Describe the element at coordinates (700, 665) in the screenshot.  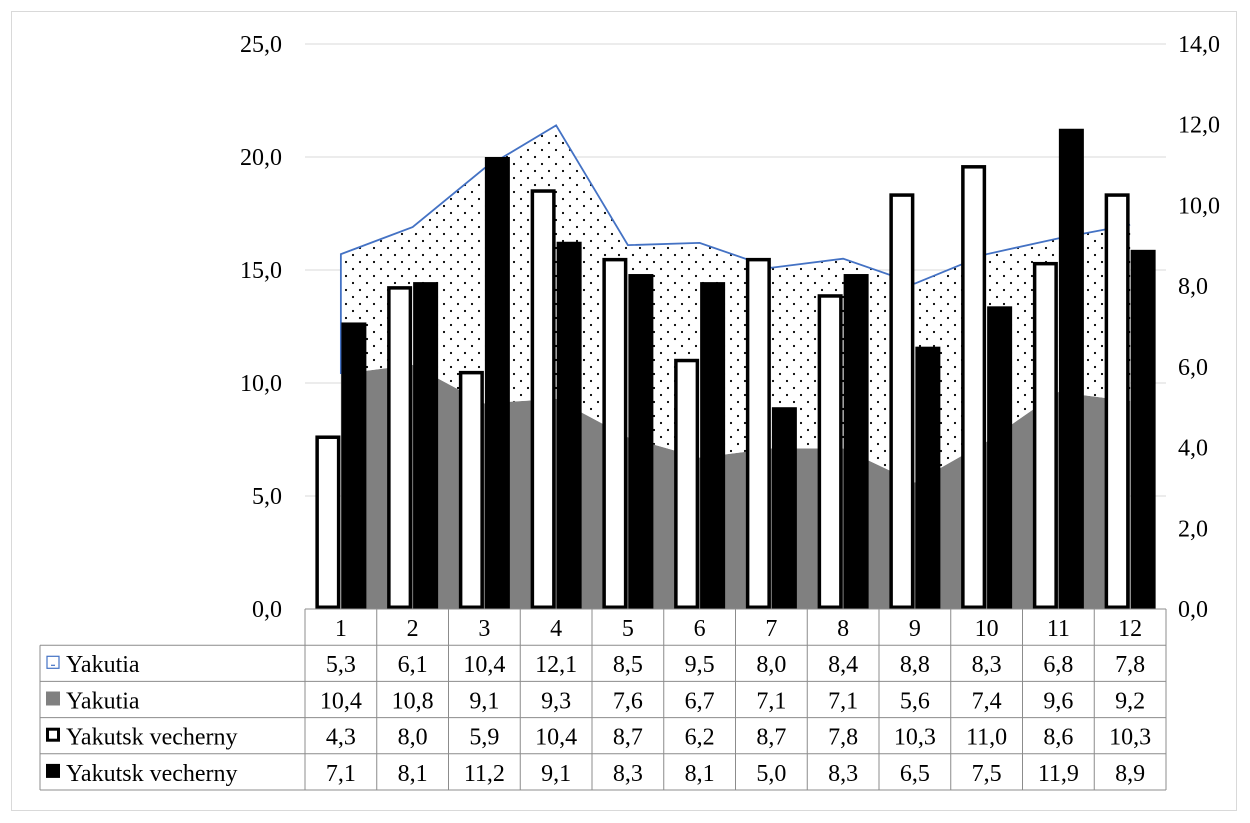
I see `data-table-value: 9,5` at that location.